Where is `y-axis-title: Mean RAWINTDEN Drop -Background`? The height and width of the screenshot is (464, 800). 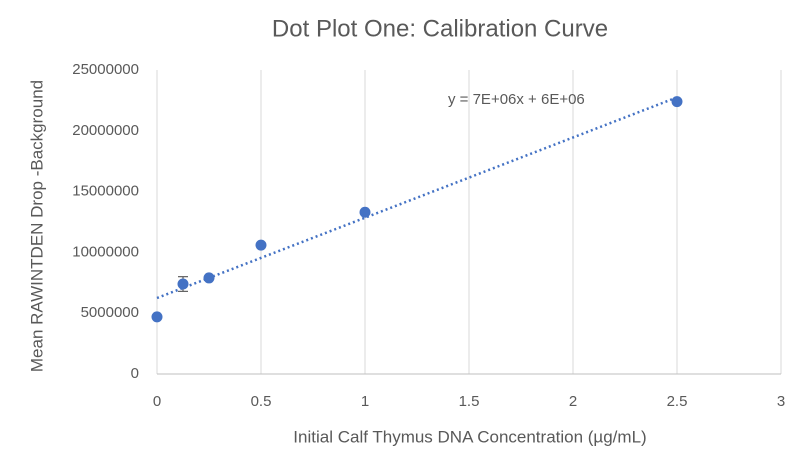
y-axis-title: Mean RAWINTDEN Drop -Background is located at coordinates (36, 226).